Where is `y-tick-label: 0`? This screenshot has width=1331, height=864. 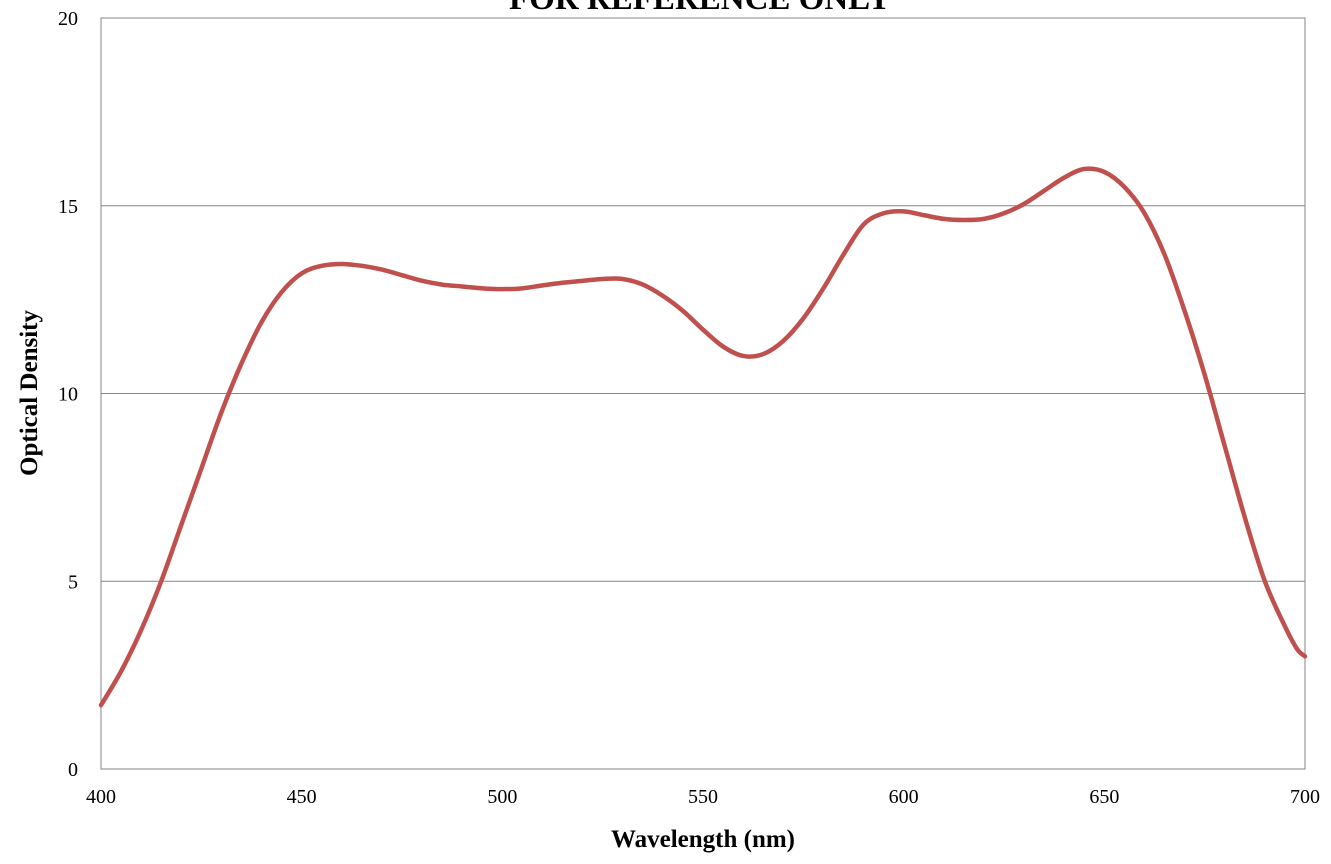 y-tick-label: 0 is located at coordinates (73, 770).